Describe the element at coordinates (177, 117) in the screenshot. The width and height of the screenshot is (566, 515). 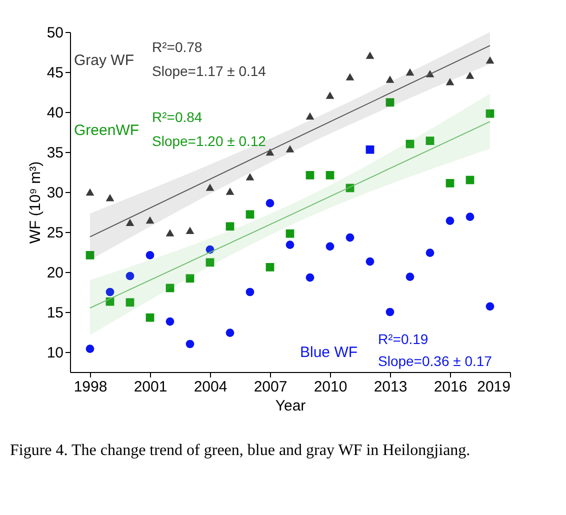
I see `annotation: R²=0.84` at that location.